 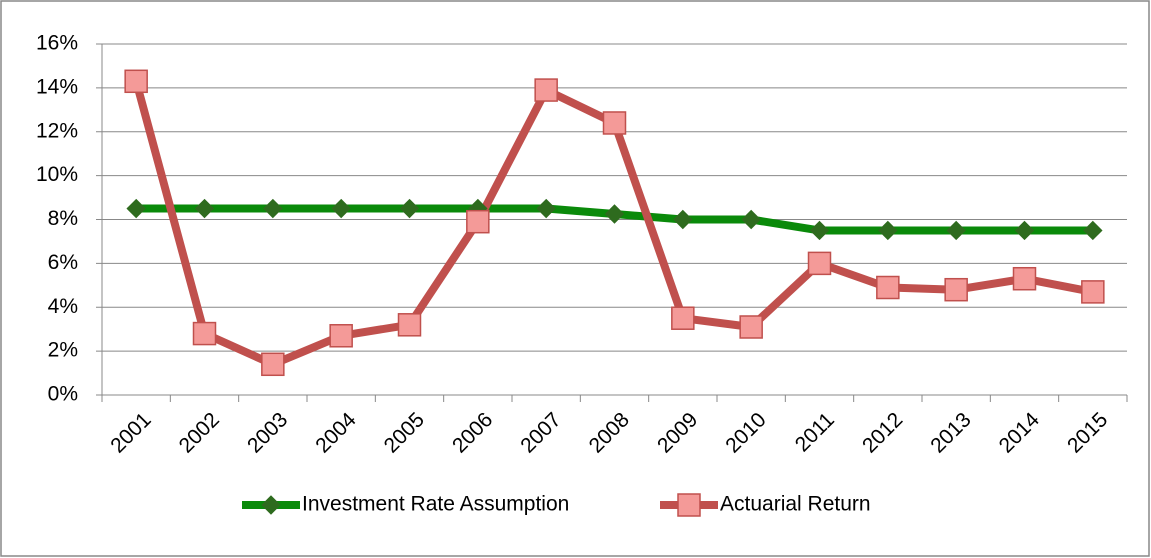 What do you see at coordinates (57, 43) in the screenshot?
I see `y-tick-label: 16%` at bounding box center [57, 43].